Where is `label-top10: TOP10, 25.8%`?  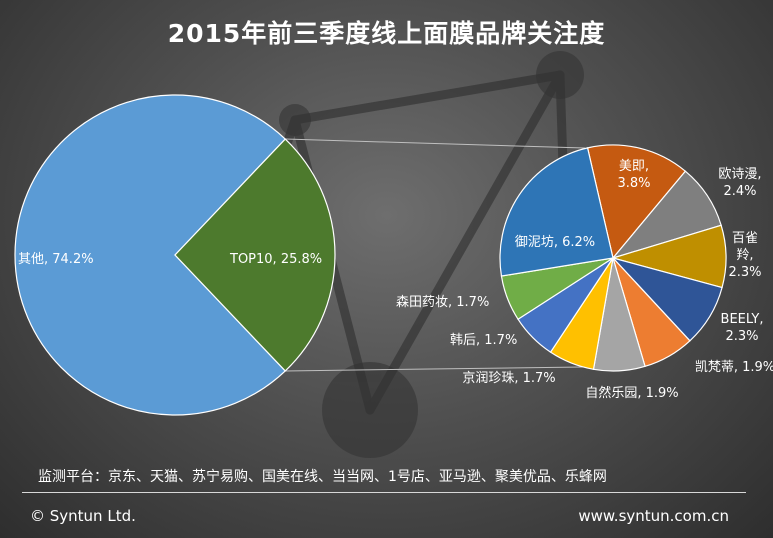 label-top10: TOP10, 25.8% is located at coordinates (275, 259).